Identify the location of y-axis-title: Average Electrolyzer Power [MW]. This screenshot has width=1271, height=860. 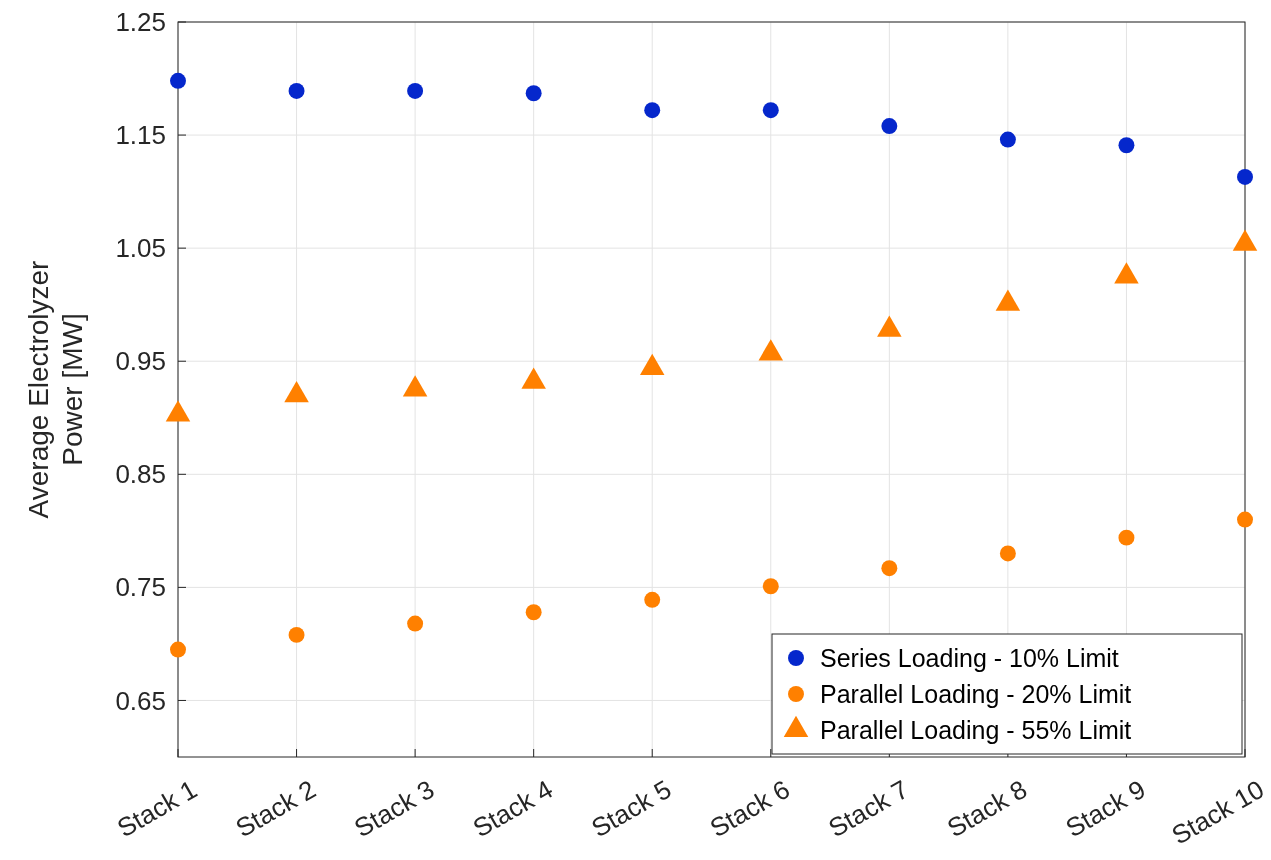
(55, 389).